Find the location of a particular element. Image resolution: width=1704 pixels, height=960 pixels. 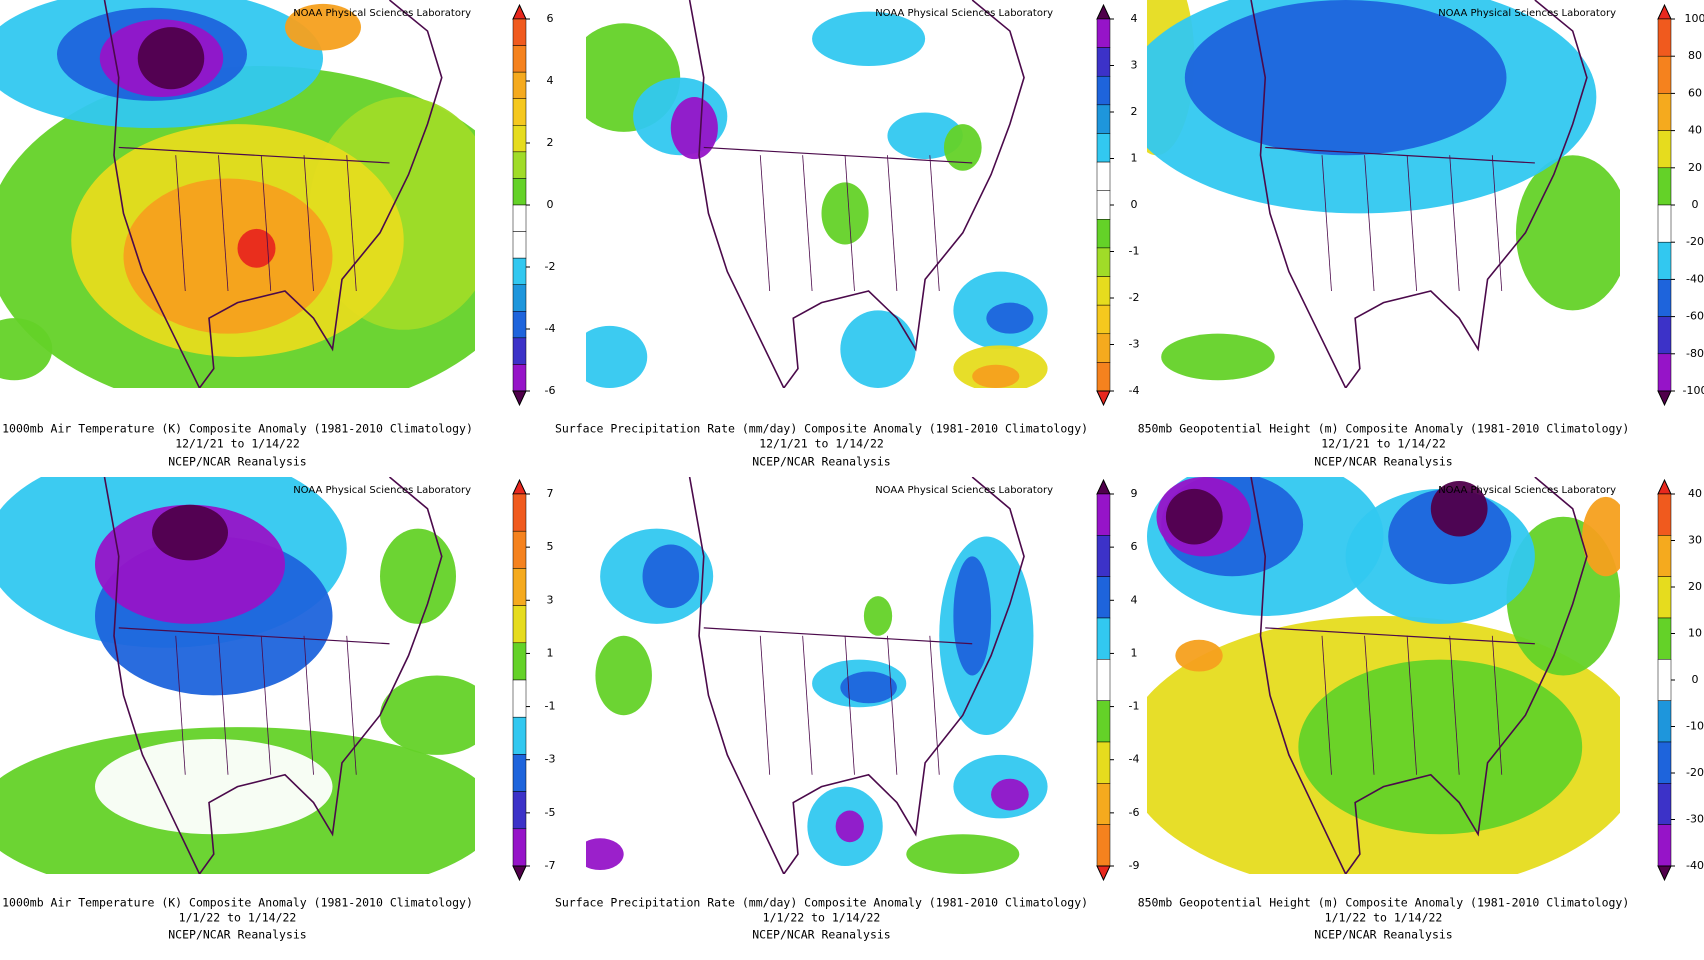

colorbar-tick-label: 20 is located at coordinates (1695, 167).